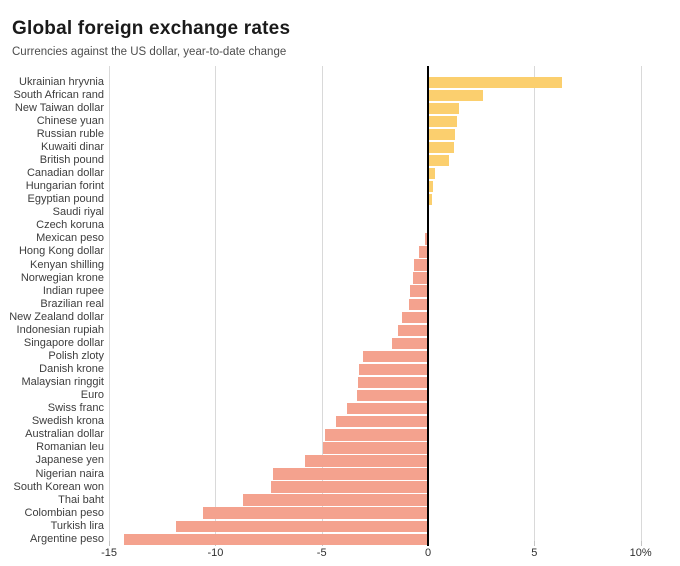 This screenshot has height=566, width=680. I want to click on category-label: Russian ruble, so click(70, 133).